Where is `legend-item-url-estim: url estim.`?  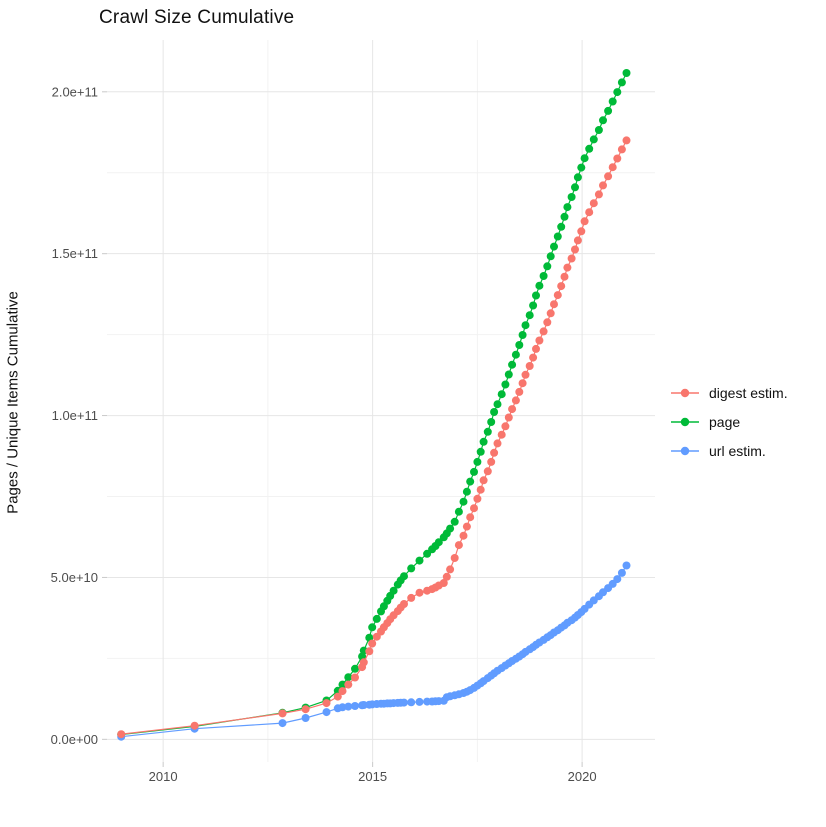 legend-item-url-estim: url estim. is located at coordinates (729, 450).